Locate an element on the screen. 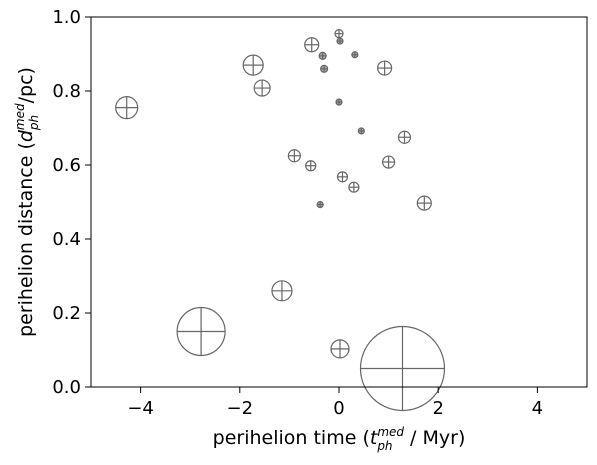  y-axis-label-symbol: d is located at coordinates (26, 135).